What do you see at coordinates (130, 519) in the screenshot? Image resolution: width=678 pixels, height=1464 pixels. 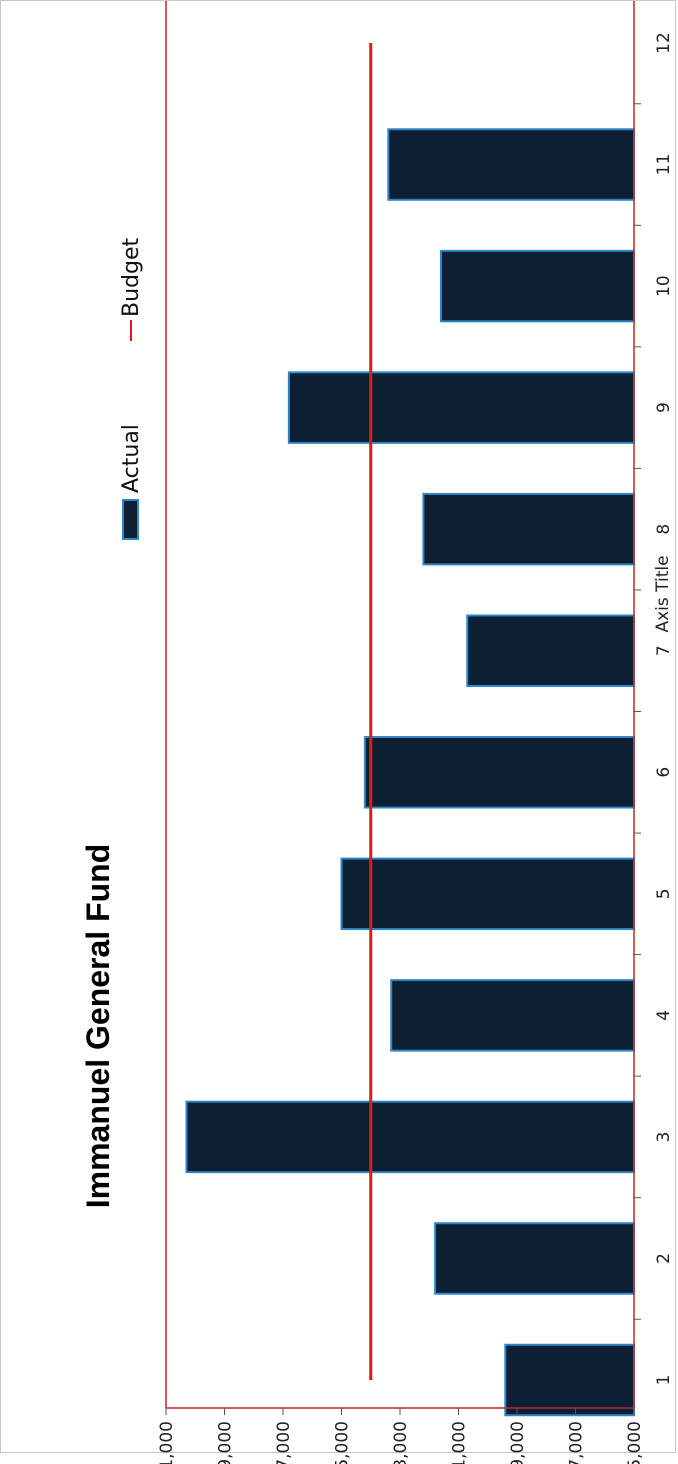 I see `legend-swatch-actual` at bounding box center [130, 519].